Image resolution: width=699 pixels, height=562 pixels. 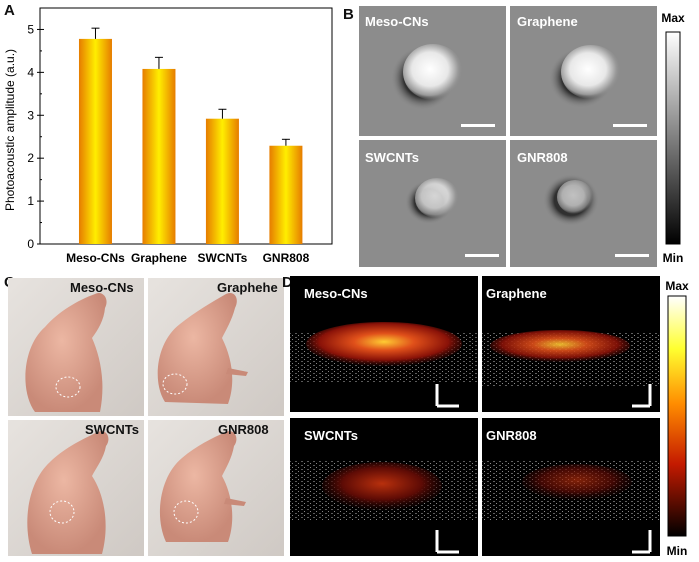 I want to click on pa-tile-gnr808: GNR808, so click(x=583, y=203).